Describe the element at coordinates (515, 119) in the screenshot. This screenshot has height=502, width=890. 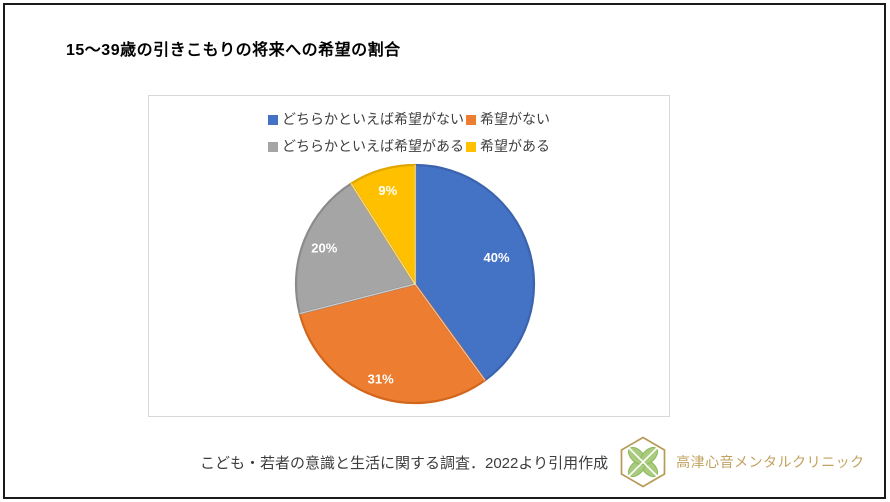
I see `legend-label: 希望がない` at that location.